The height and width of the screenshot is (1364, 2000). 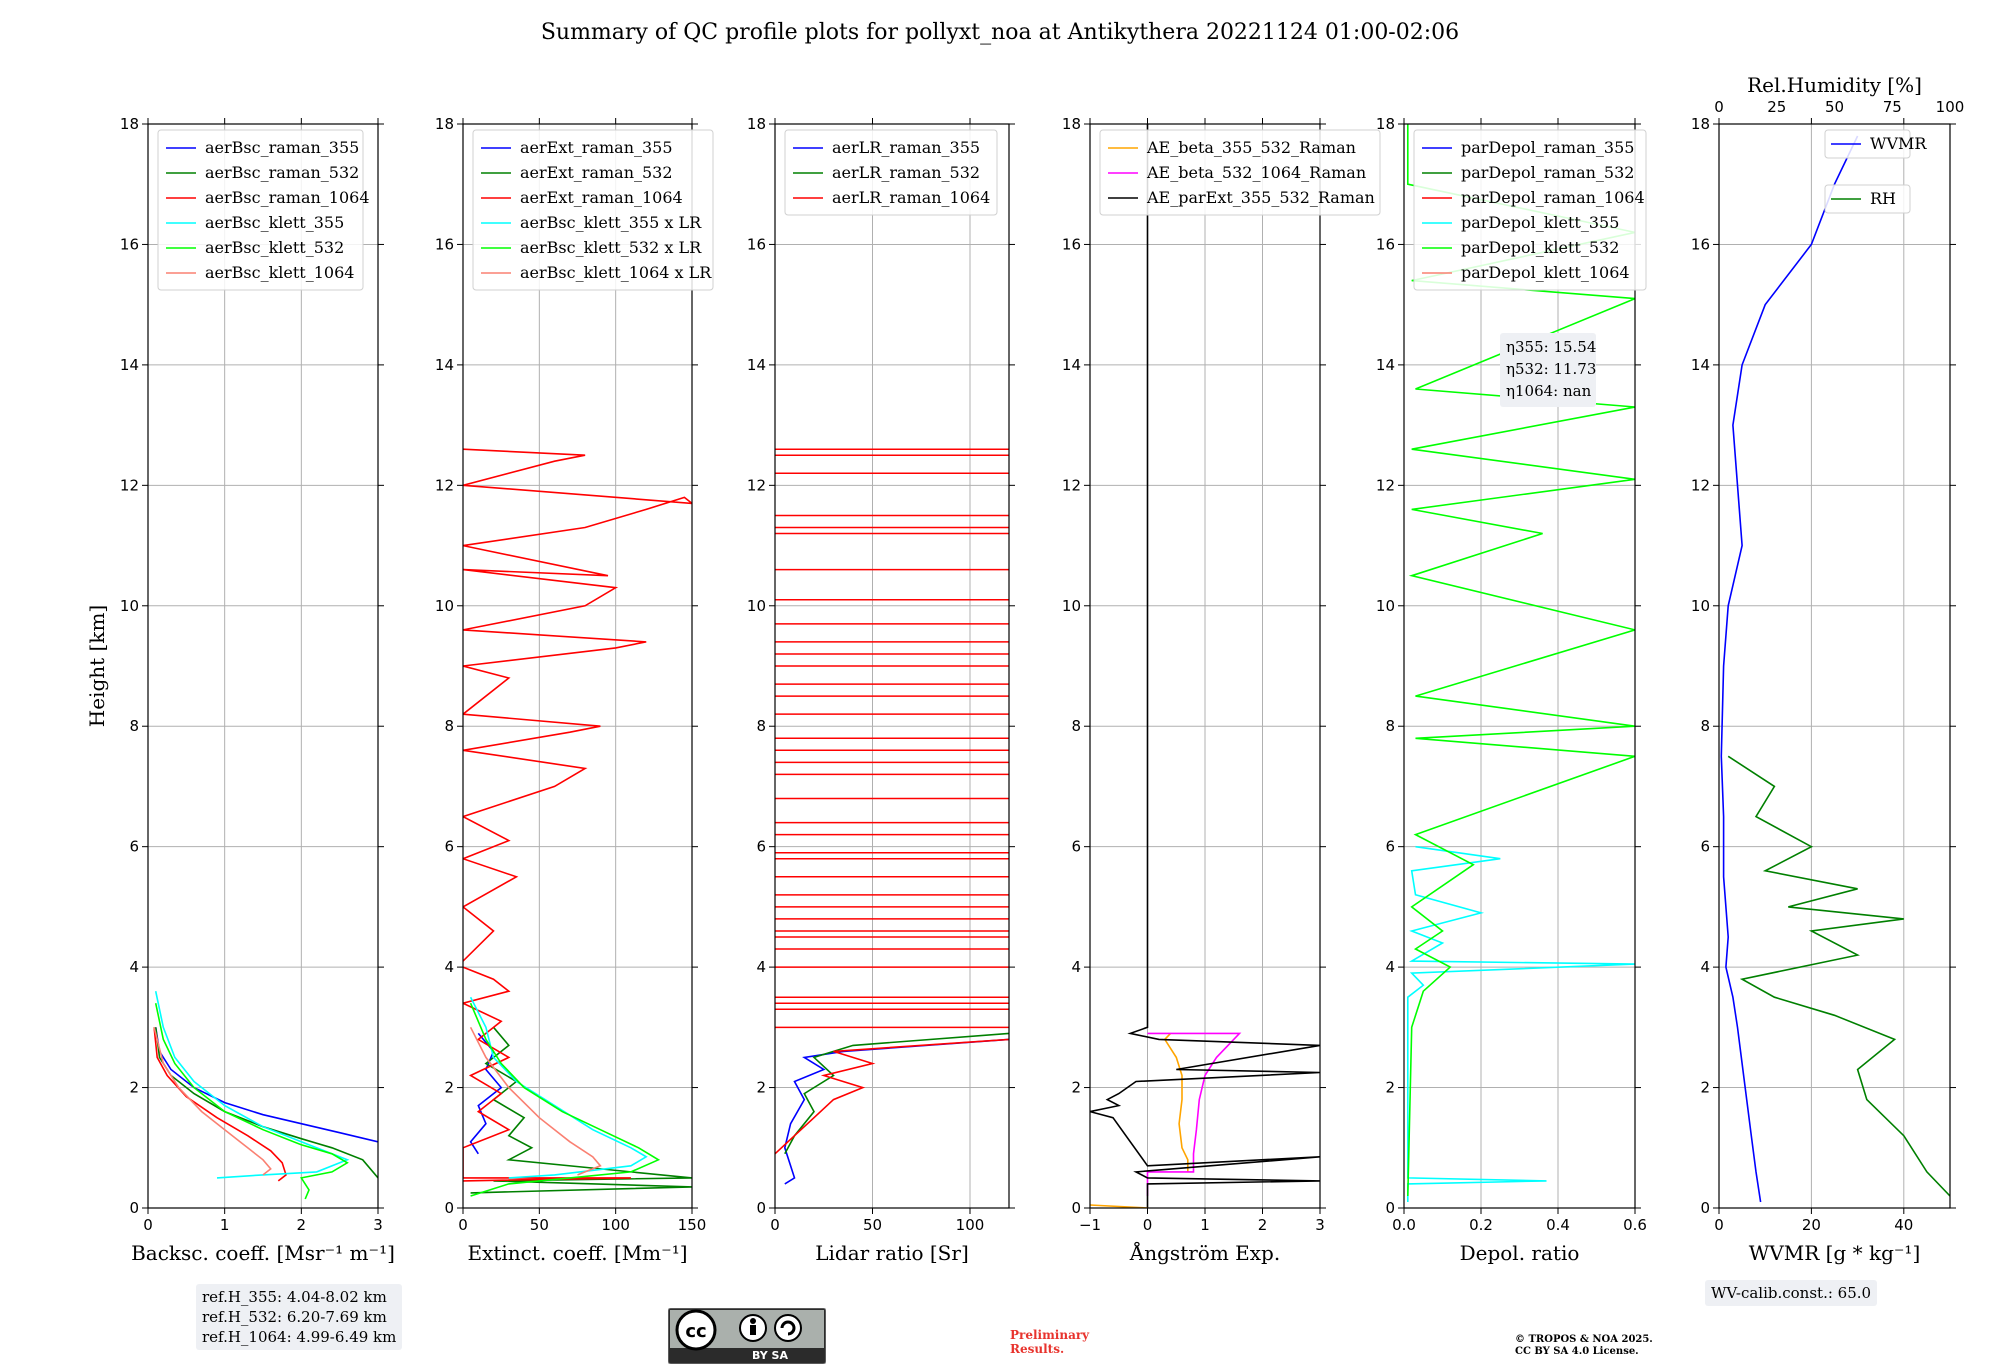 What do you see at coordinates (1834, 85) in the screenshot?
I see `x2-axis-label: Rel.Humidity [%]` at bounding box center [1834, 85].